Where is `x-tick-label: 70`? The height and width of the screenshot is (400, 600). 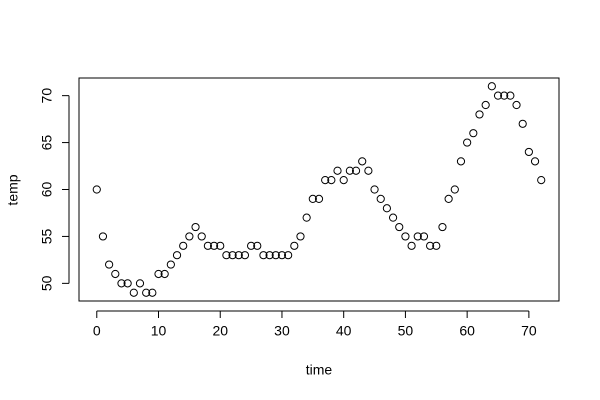 x-tick-label: 70 is located at coordinates (529, 331).